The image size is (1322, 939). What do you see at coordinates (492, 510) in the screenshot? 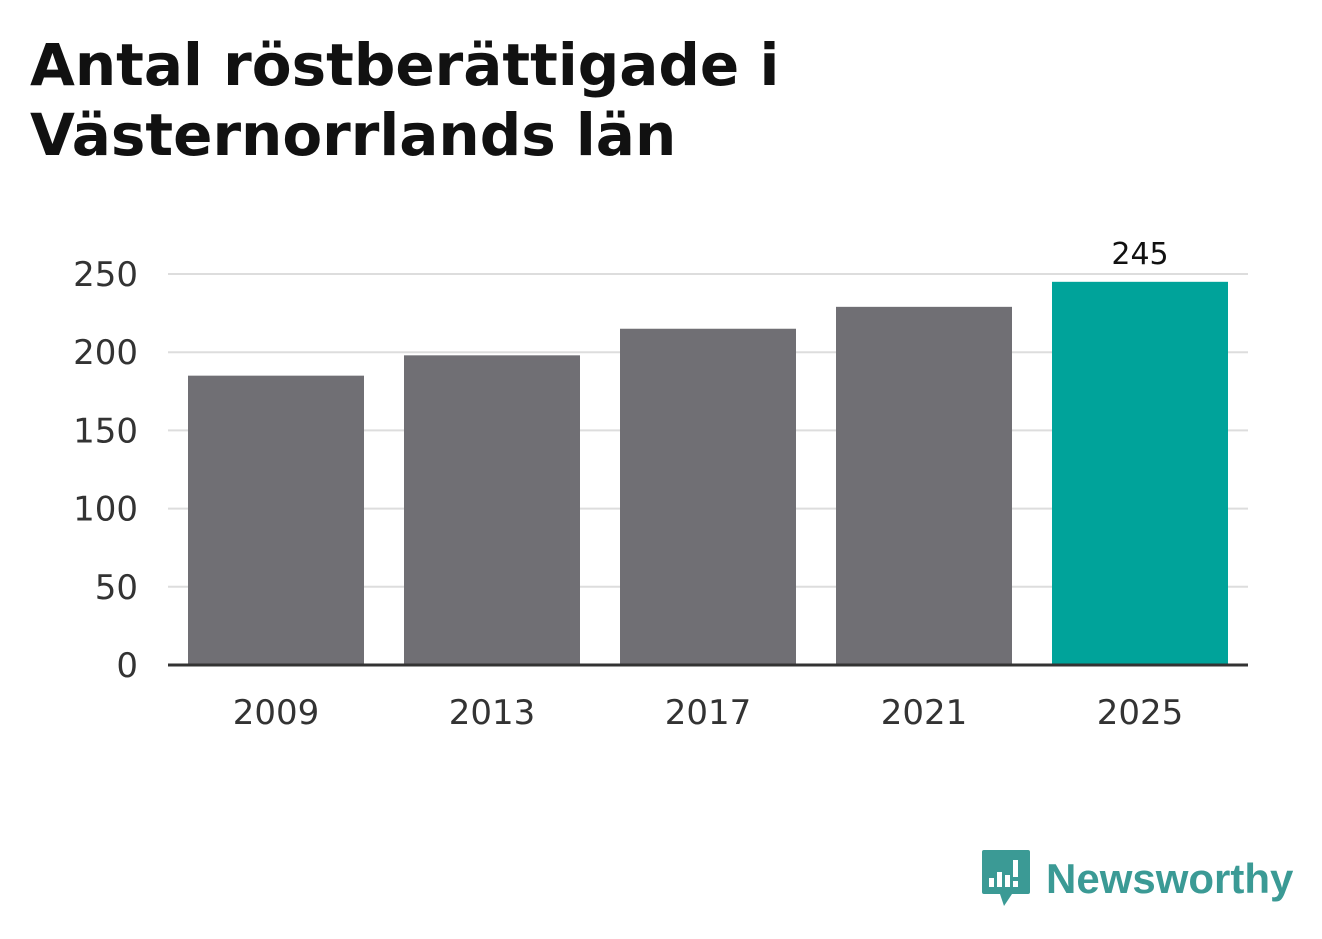
I see `bar-2013` at bounding box center [492, 510].